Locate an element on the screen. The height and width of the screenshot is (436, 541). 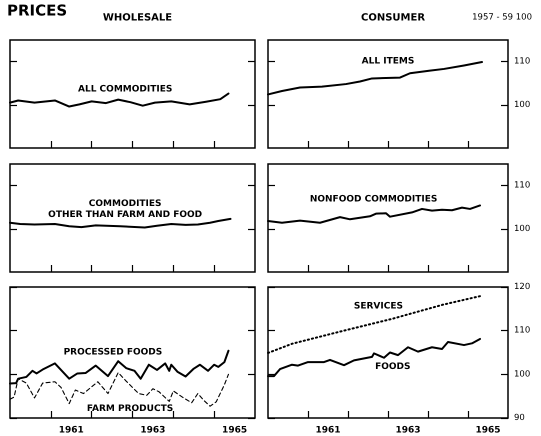
series-label: FARM PRODUCTS is located at coordinates (130, 409).